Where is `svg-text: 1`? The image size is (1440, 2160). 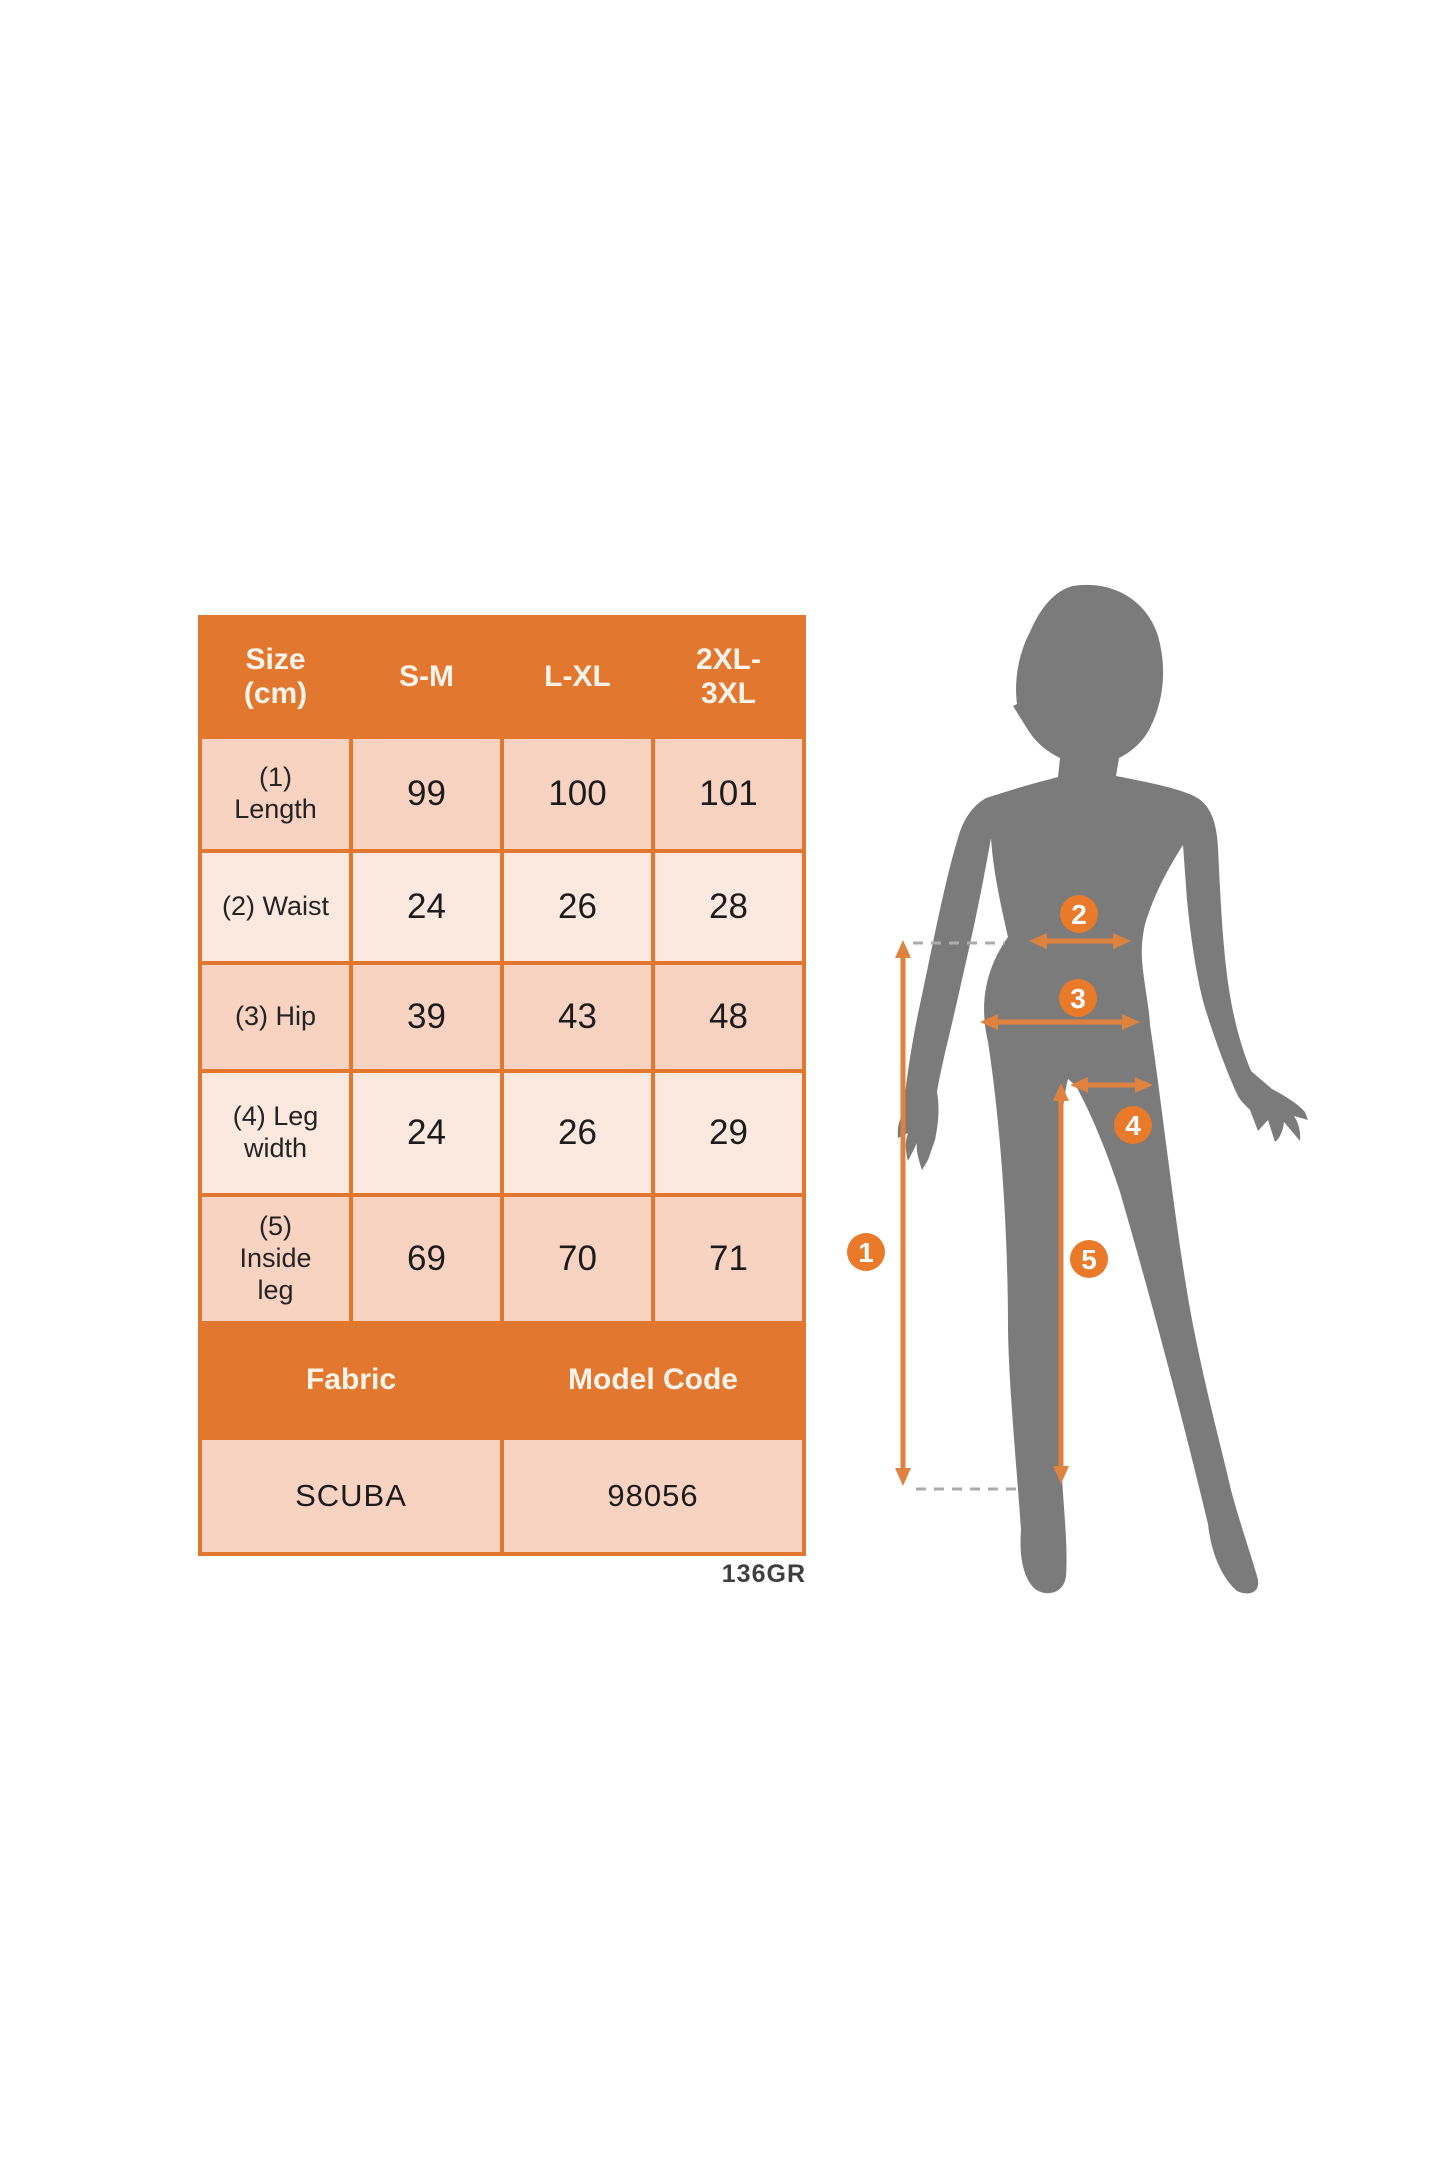
svg-text: 1 is located at coordinates (866, 1252).